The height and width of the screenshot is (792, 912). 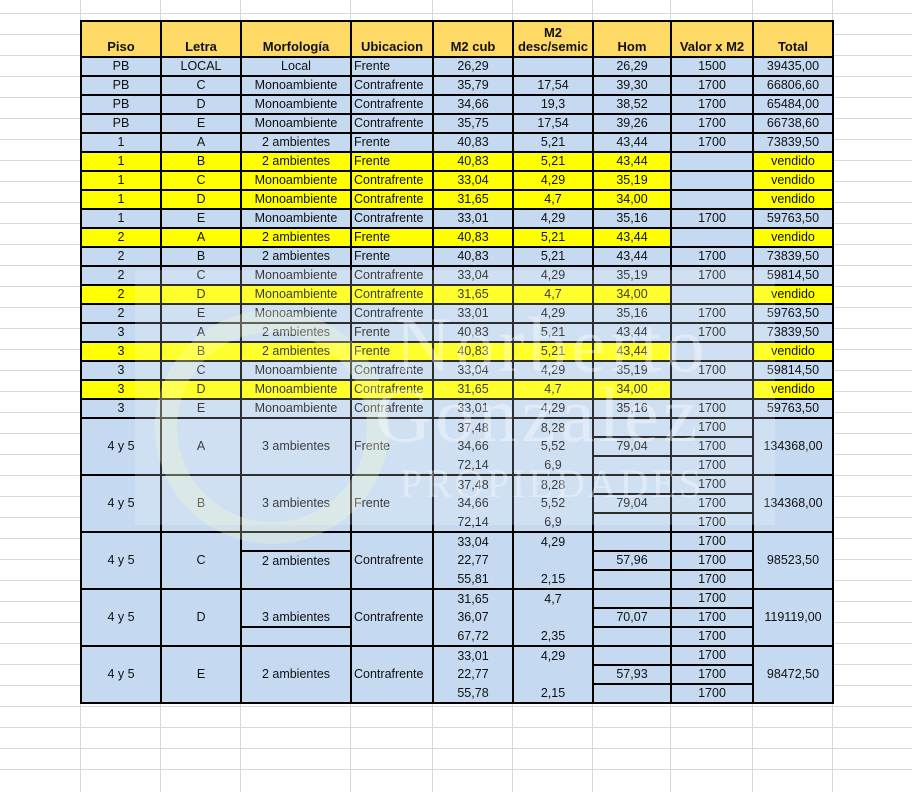 I want to click on cell-valor: 1500, so click(x=712, y=66).